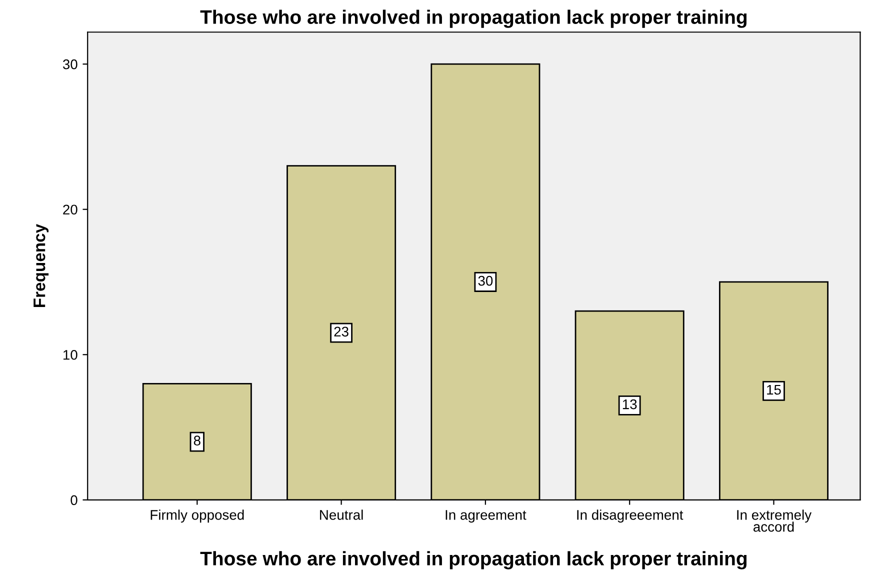  I want to click on data-label: 30, so click(485, 281).